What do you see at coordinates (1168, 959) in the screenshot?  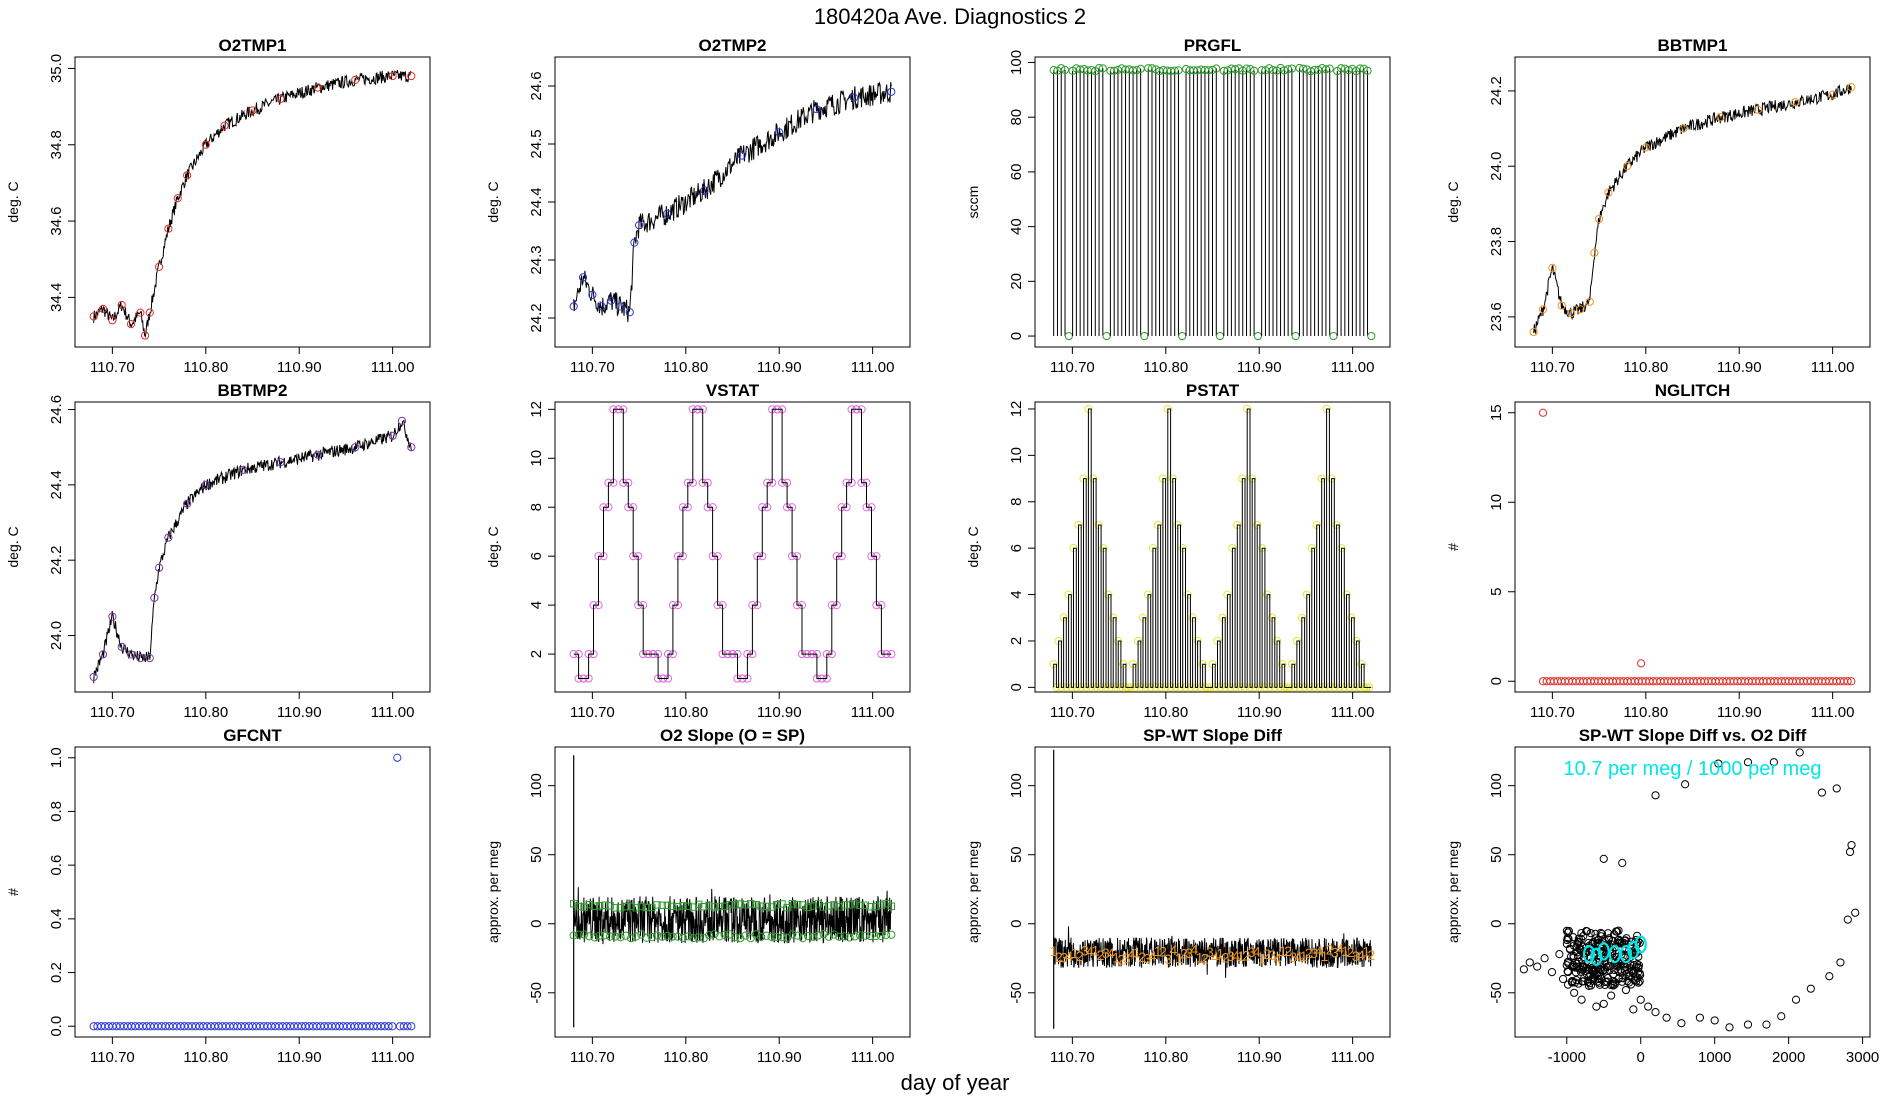 I see `point-label: 3` at bounding box center [1168, 959].